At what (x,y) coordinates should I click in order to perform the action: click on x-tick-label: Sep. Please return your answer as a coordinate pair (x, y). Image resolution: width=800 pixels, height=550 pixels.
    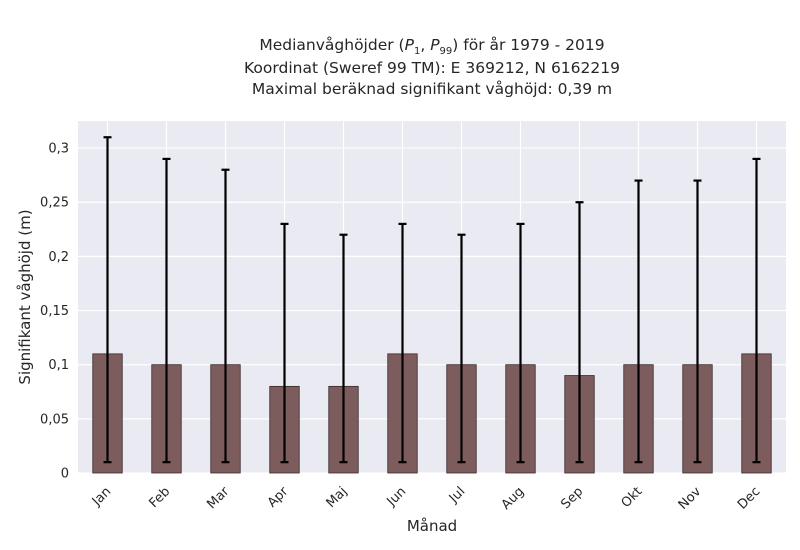
    Looking at the image, I should click on (572, 498).